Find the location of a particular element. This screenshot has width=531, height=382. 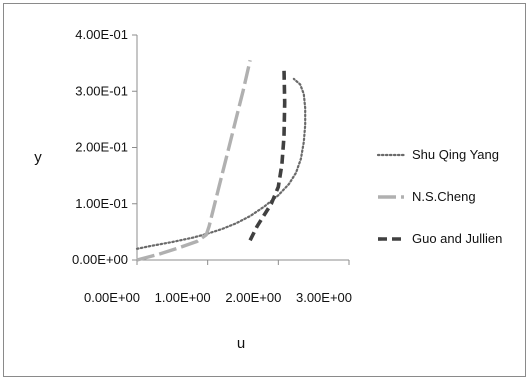

x-tick-label: 0.00E+00 is located at coordinates (112, 297).